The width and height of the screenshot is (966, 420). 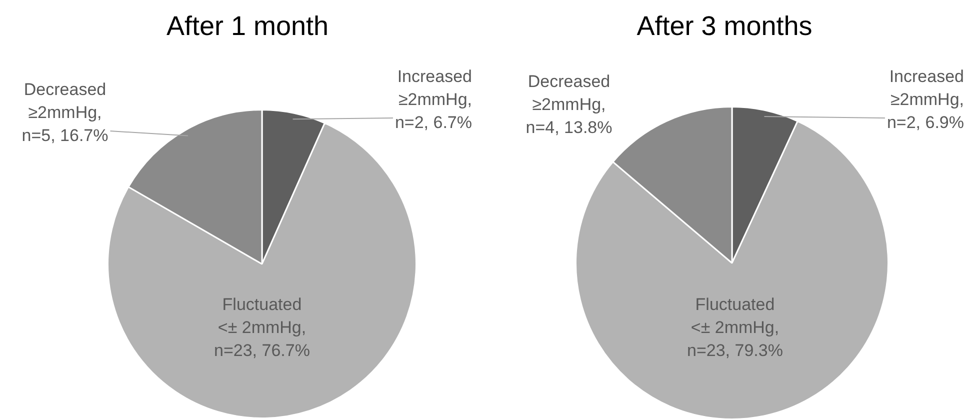 What do you see at coordinates (925, 100) in the screenshot?
I see `slice-label: Increased ≥2mmHg, n=2, 6.9%` at bounding box center [925, 100].